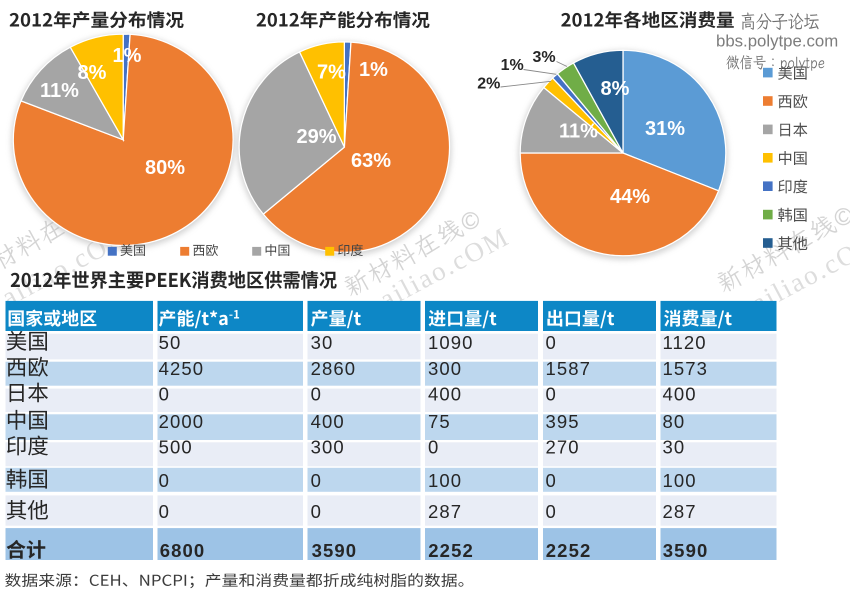 The image size is (850, 600). What do you see at coordinates (316, 137) in the screenshot?
I see `svg-text: 29%` at bounding box center [316, 137].